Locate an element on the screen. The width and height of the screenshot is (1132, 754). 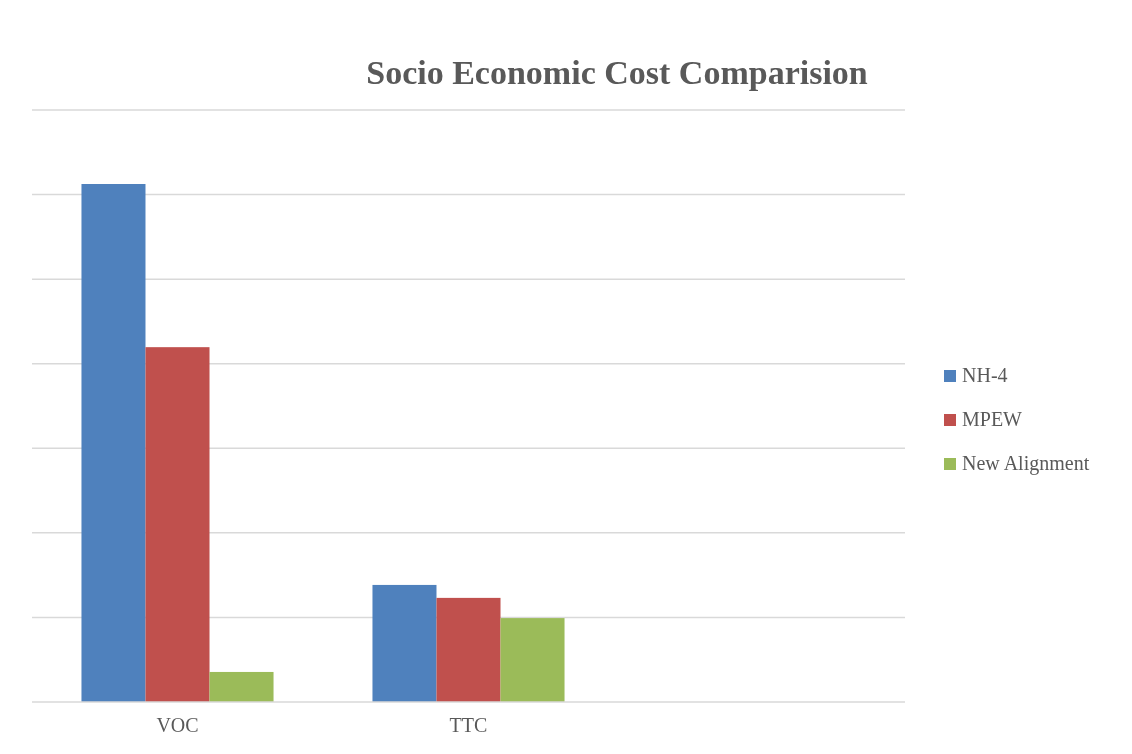
x-tick-label: VOC is located at coordinates (177, 725).